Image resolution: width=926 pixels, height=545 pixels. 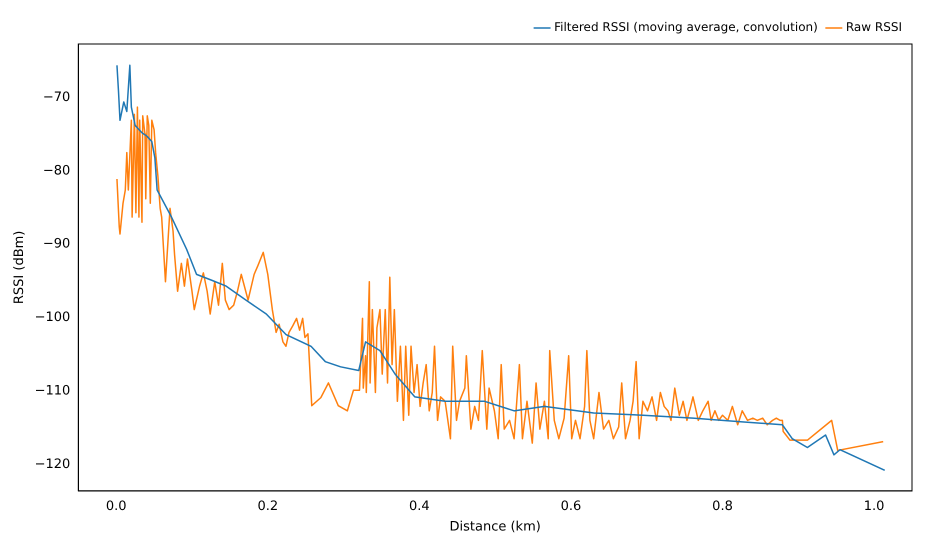 I want to click on y-axis-title: RSSI (dBm), so click(x=20, y=267).